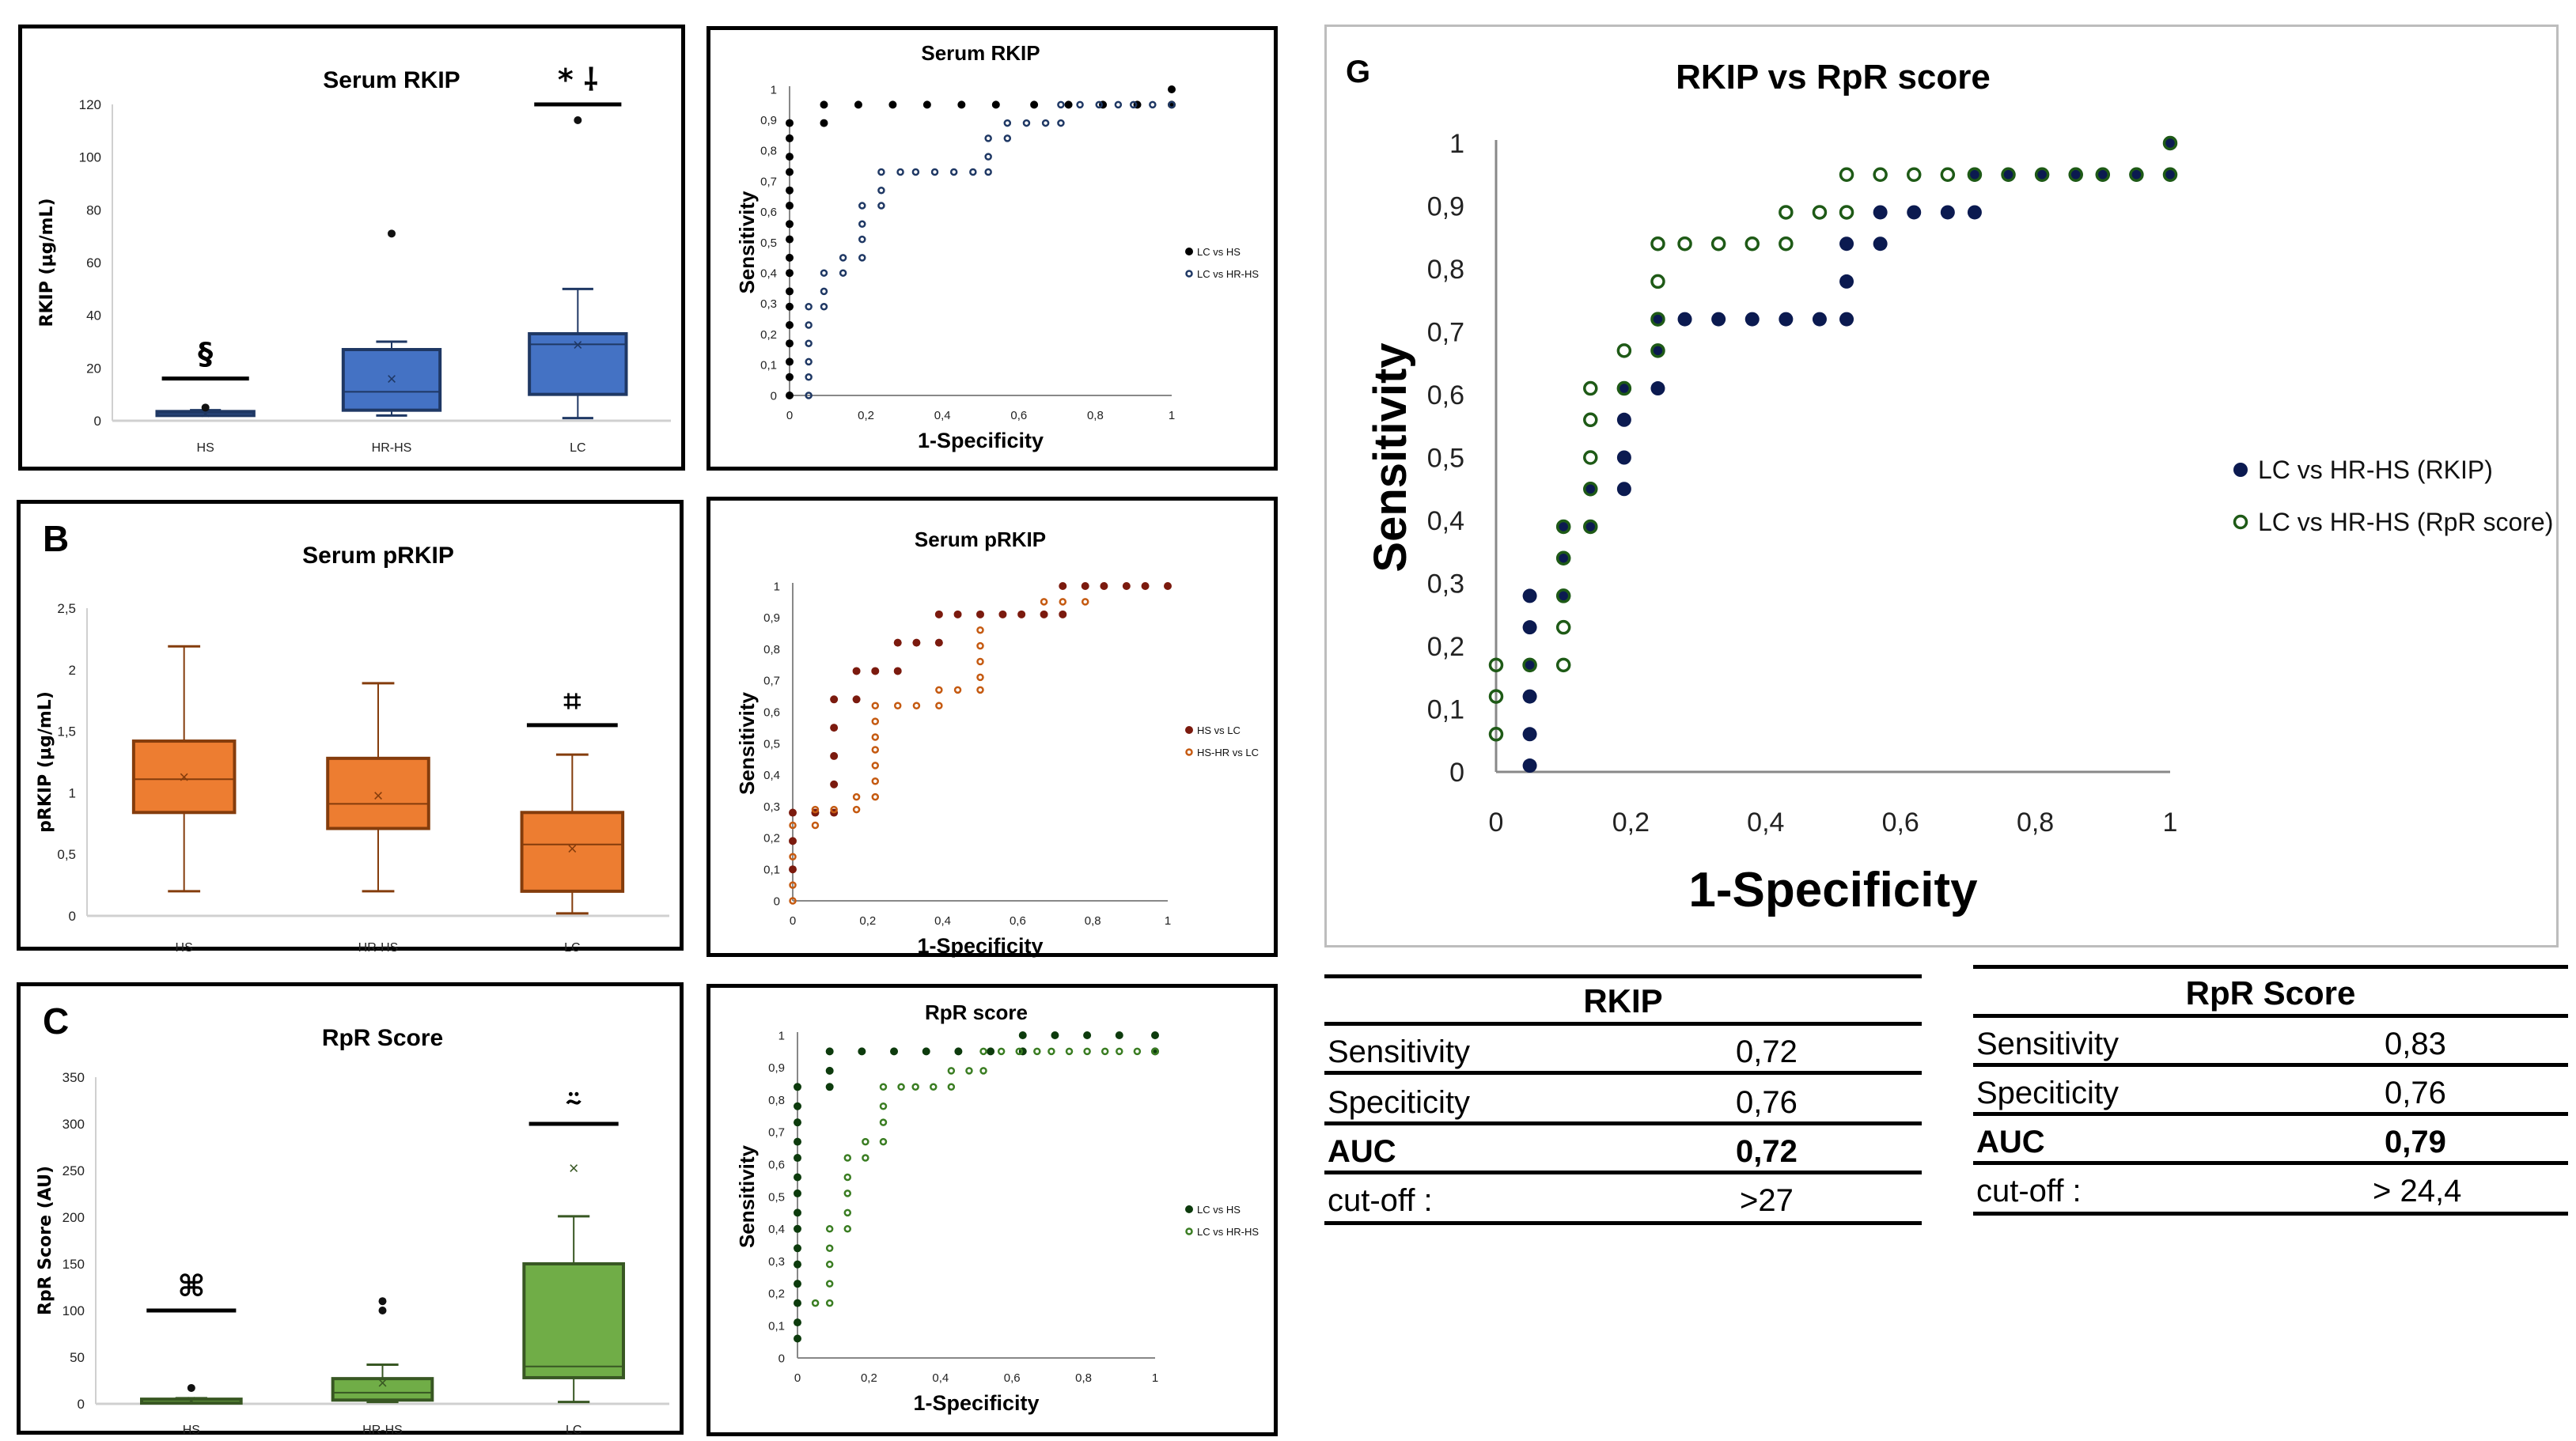 The height and width of the screenshot is (1441, 2576). What do you see at coordinates (771, 807) in the screenshot?
I see `y-tick-label: 0,3` at bounding box center [771, 807].